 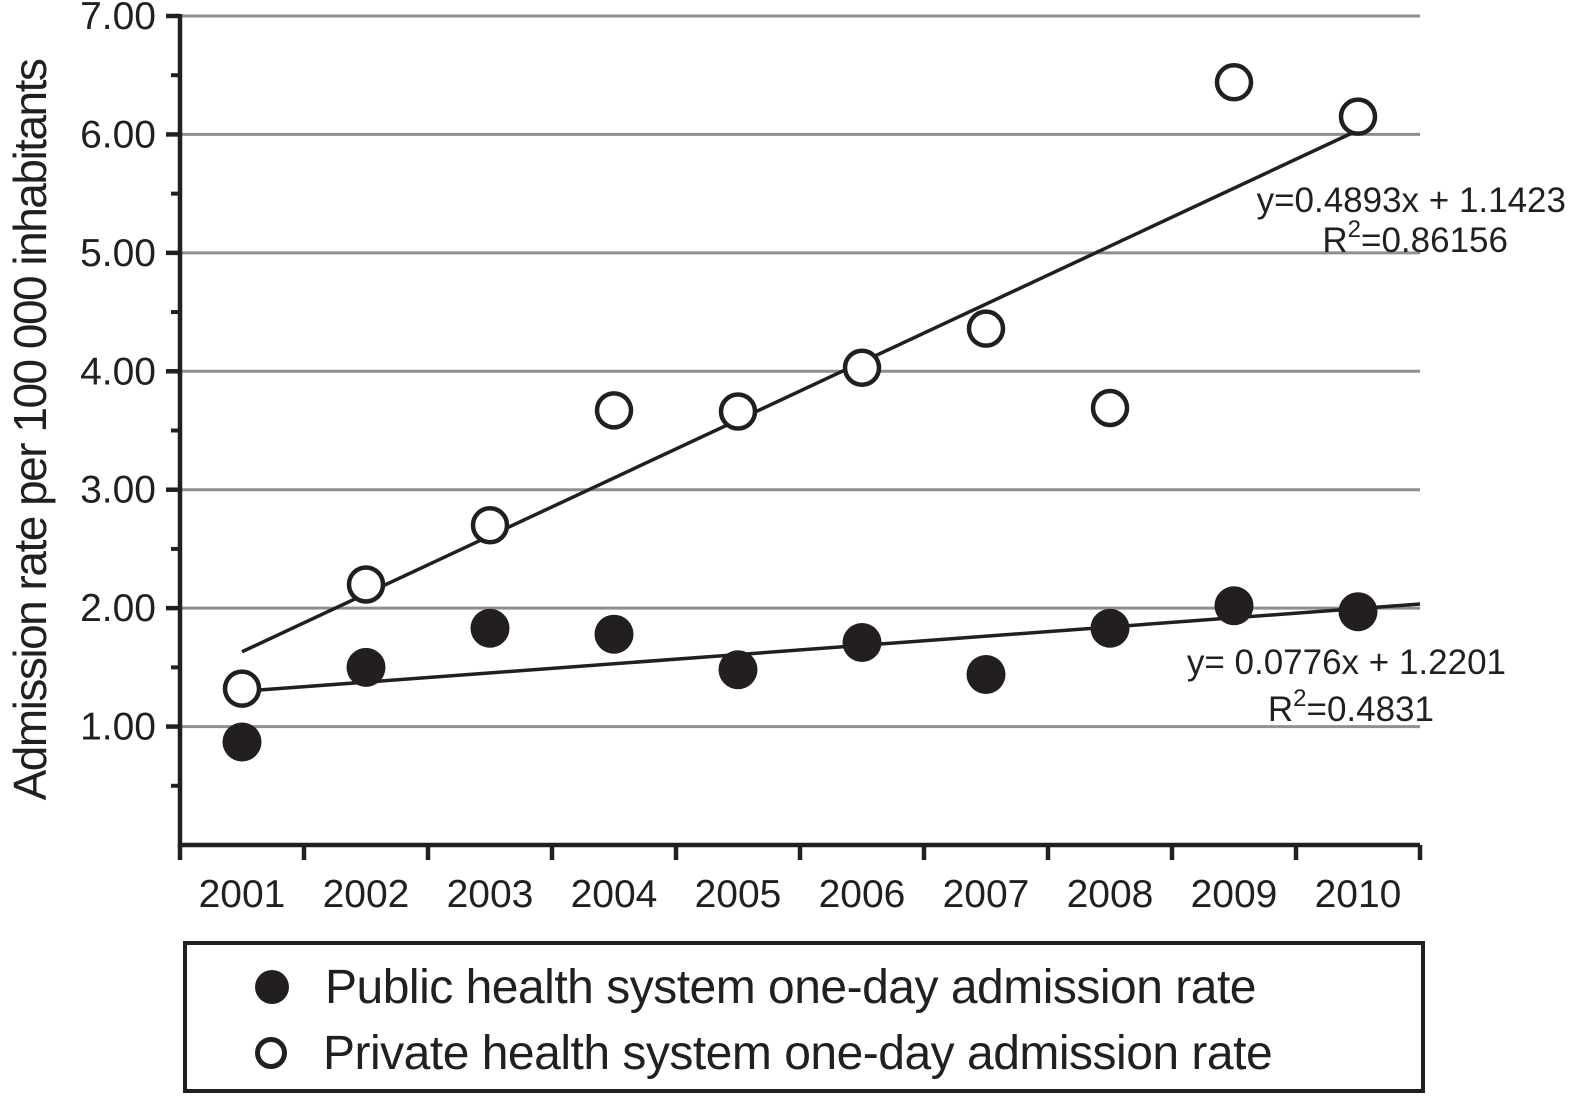 I want to click on y-tick-label-6: 6.00, so click(x=118, y=134).